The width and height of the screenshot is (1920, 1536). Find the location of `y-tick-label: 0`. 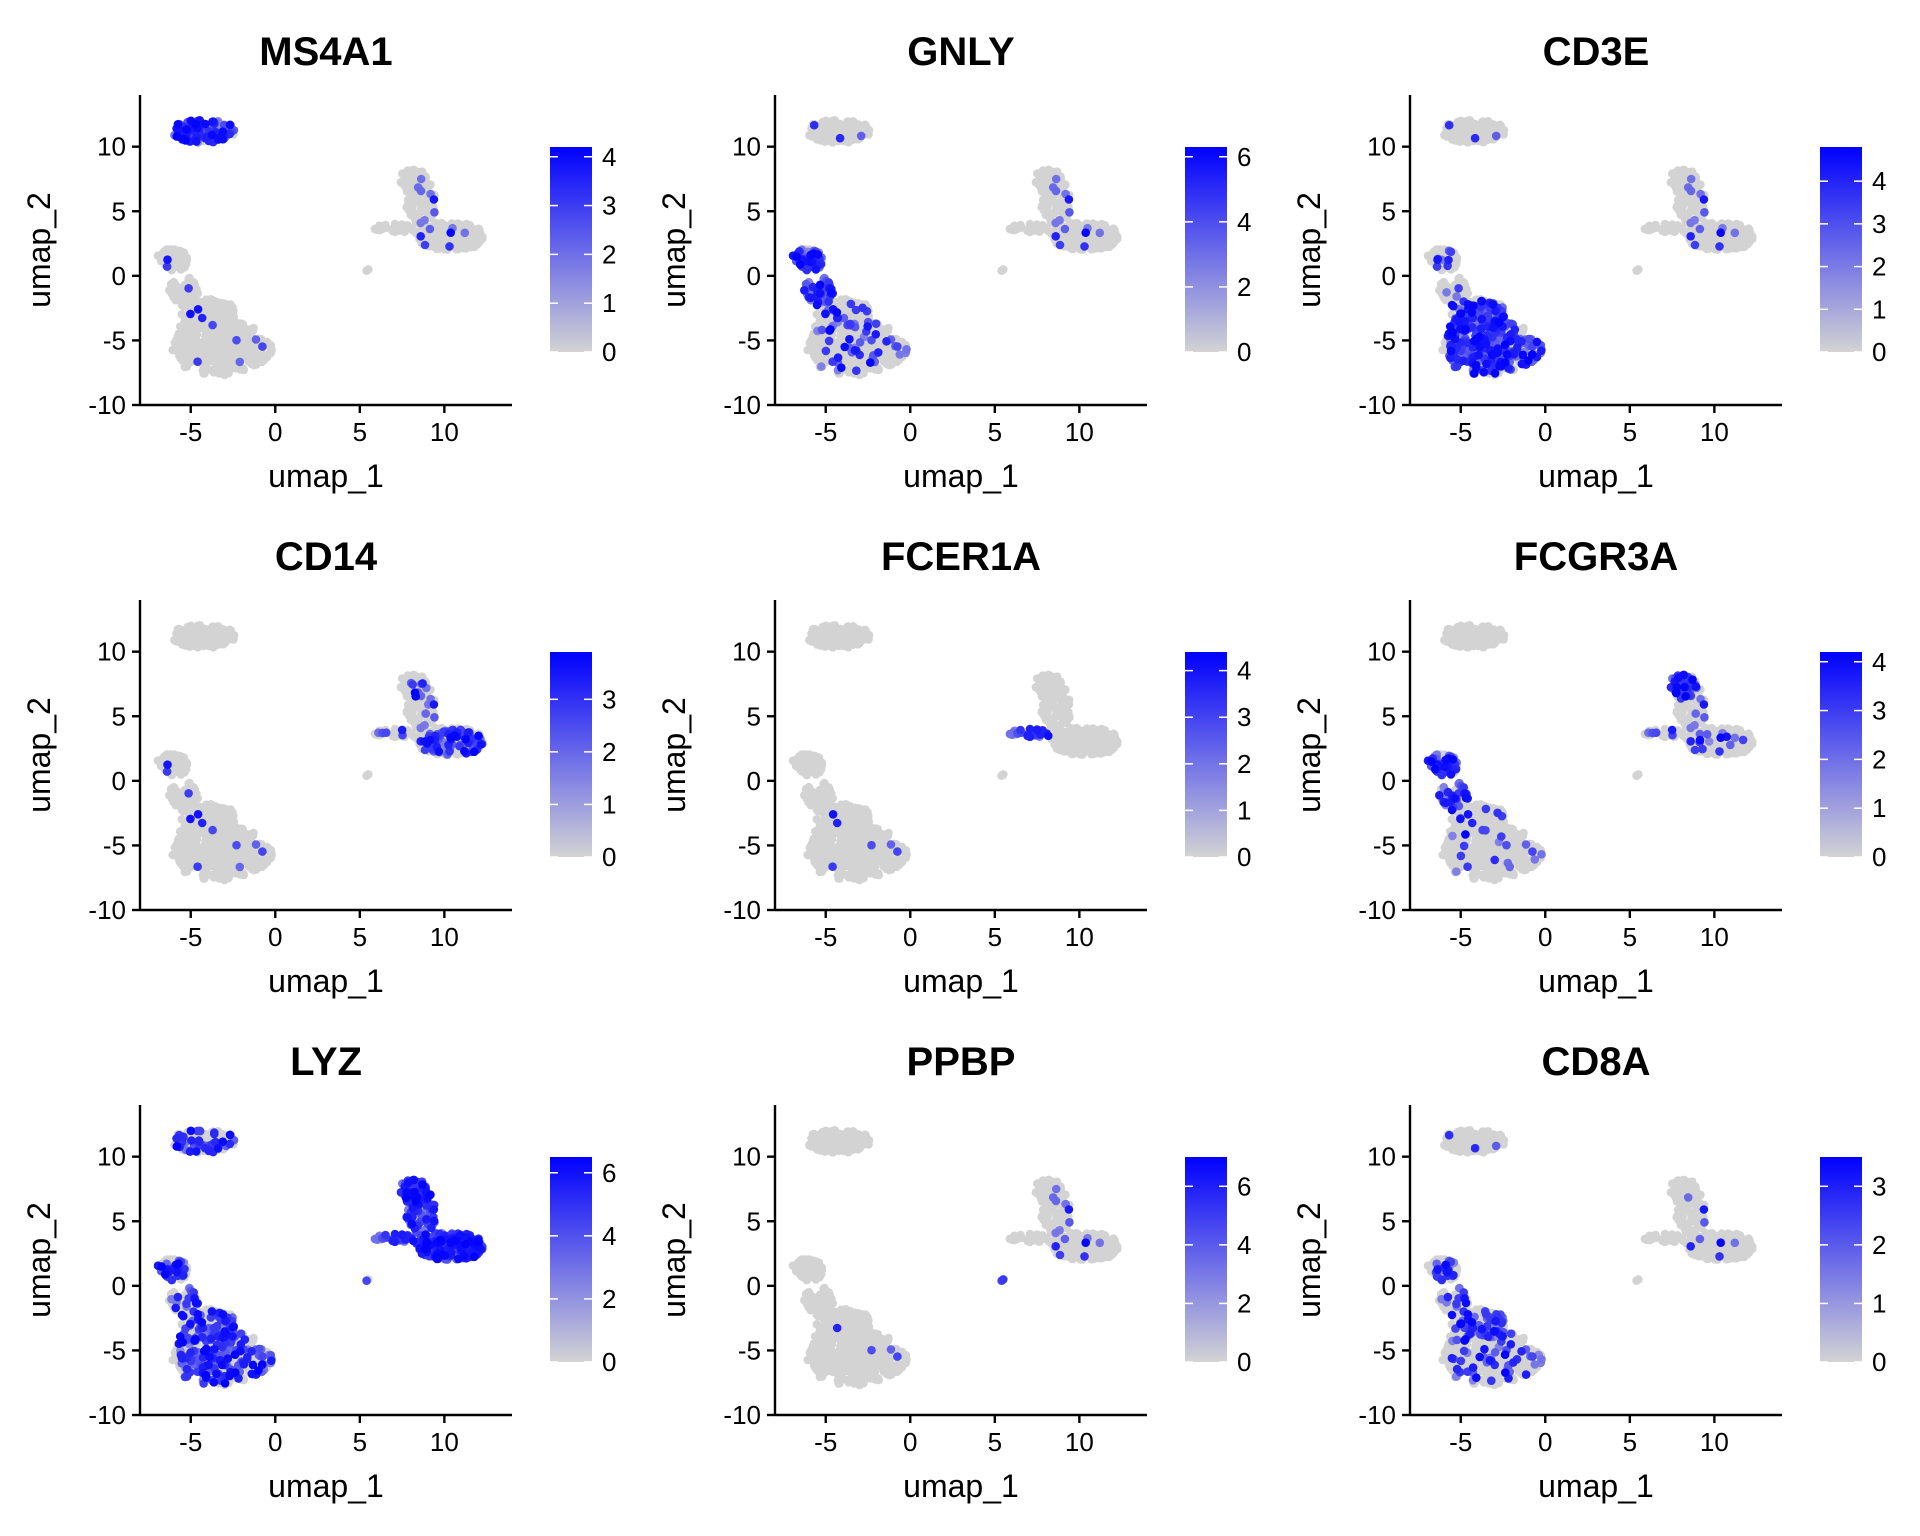

y-tick-label: 0 is located at coordinates (754, 276).